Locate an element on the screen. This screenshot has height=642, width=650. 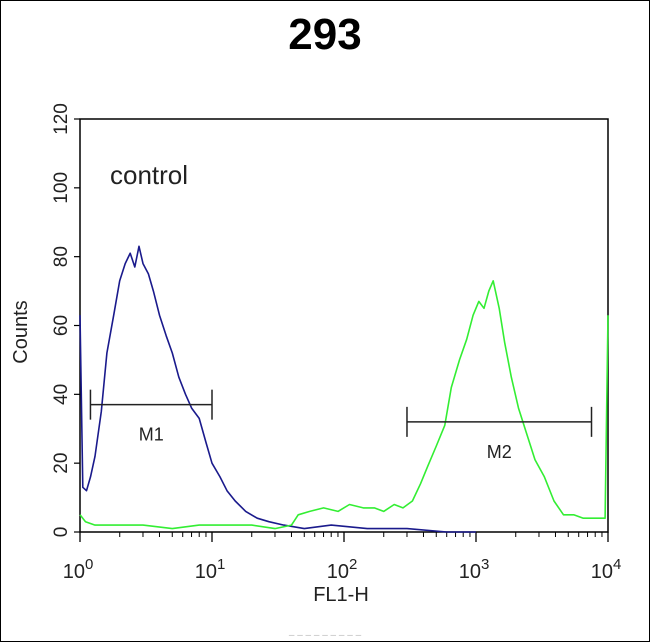
y-tick-label: 100 is located at coordinates (61, 188).